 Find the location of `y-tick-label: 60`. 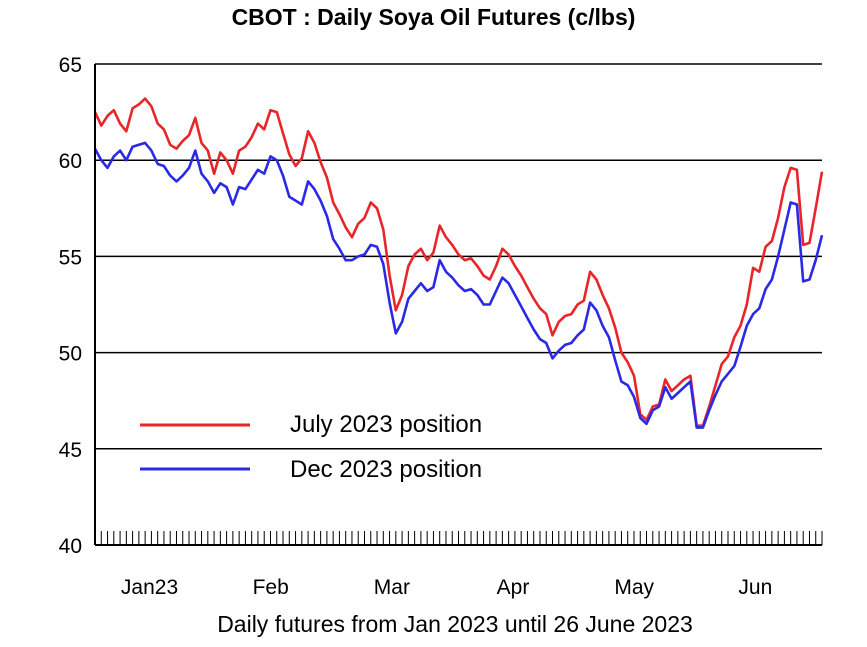

y-tick-label: 60 is located at coordinates (70, 161).